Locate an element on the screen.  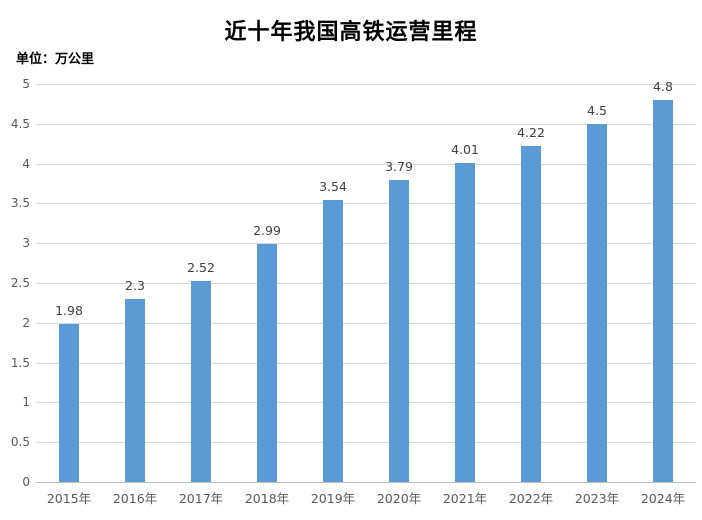
y-axis-tick-labels: 0 0.5 1 1.5 2 2.5 3 3.5 4 4.5 5 is located at coordinates (15, 283).